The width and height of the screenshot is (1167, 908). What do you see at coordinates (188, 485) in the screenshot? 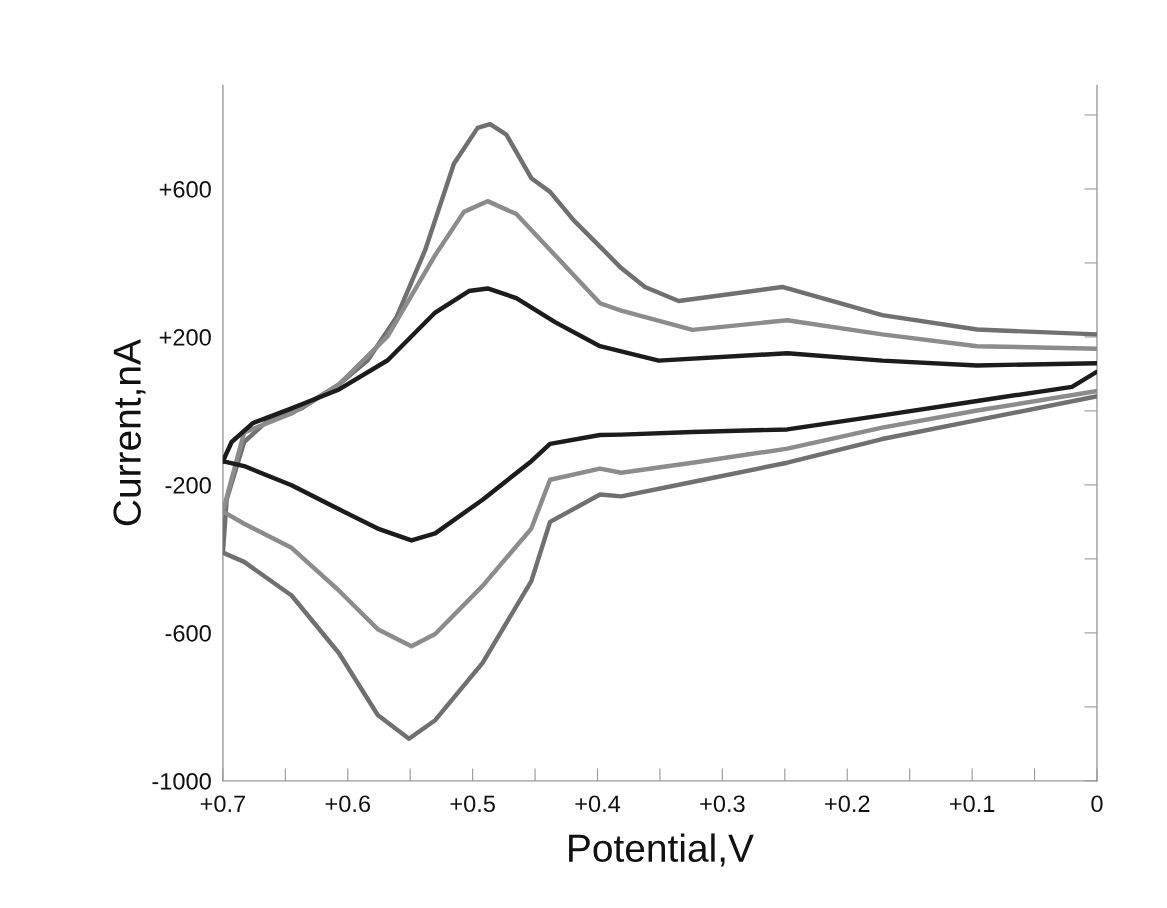
I see `y-tick-label: -200` at bounding box center [188, 485].